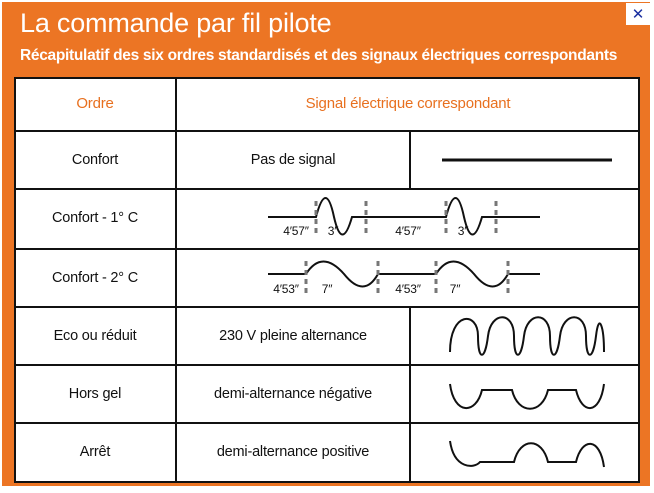  What do you see at coordinates (176, 23) in the screenshot?
I see `page-title: La commande par fil pilote` at bounding box center [176, 23].